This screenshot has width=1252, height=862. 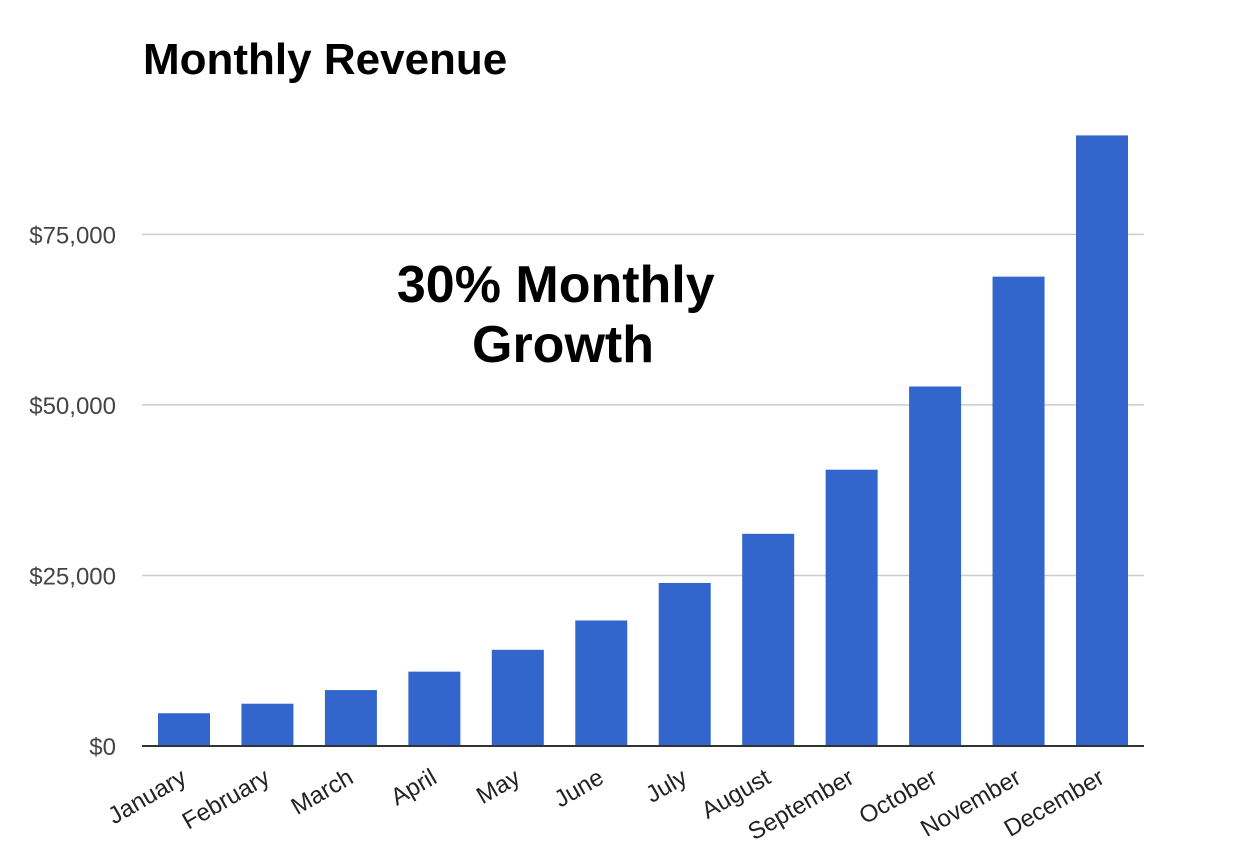 What do you see at coordinates (434, 708) in the screenshot?
I see `bar-april` at bounding box center [434, 708].